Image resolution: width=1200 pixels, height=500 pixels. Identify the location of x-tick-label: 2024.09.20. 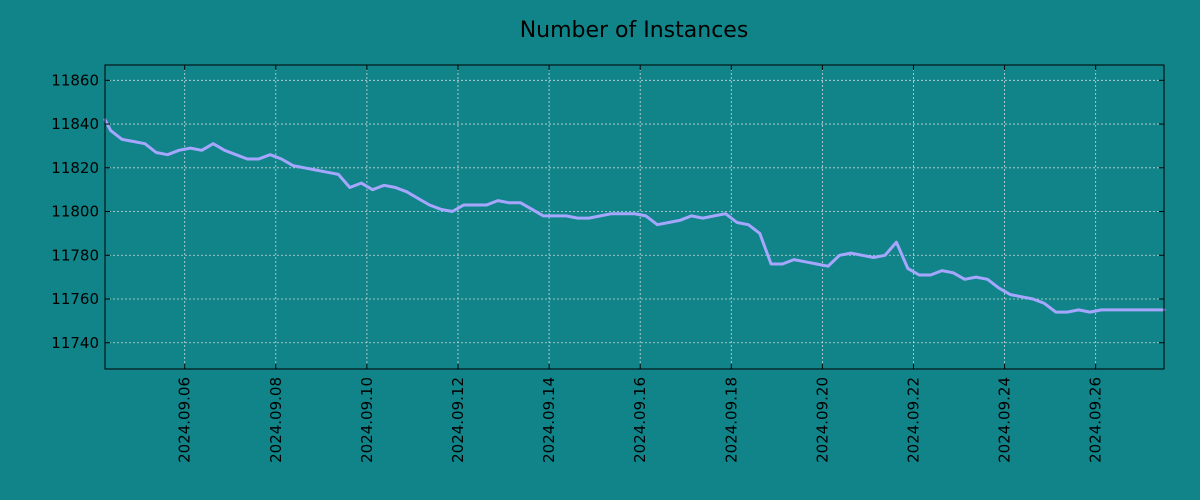
(822, 420).